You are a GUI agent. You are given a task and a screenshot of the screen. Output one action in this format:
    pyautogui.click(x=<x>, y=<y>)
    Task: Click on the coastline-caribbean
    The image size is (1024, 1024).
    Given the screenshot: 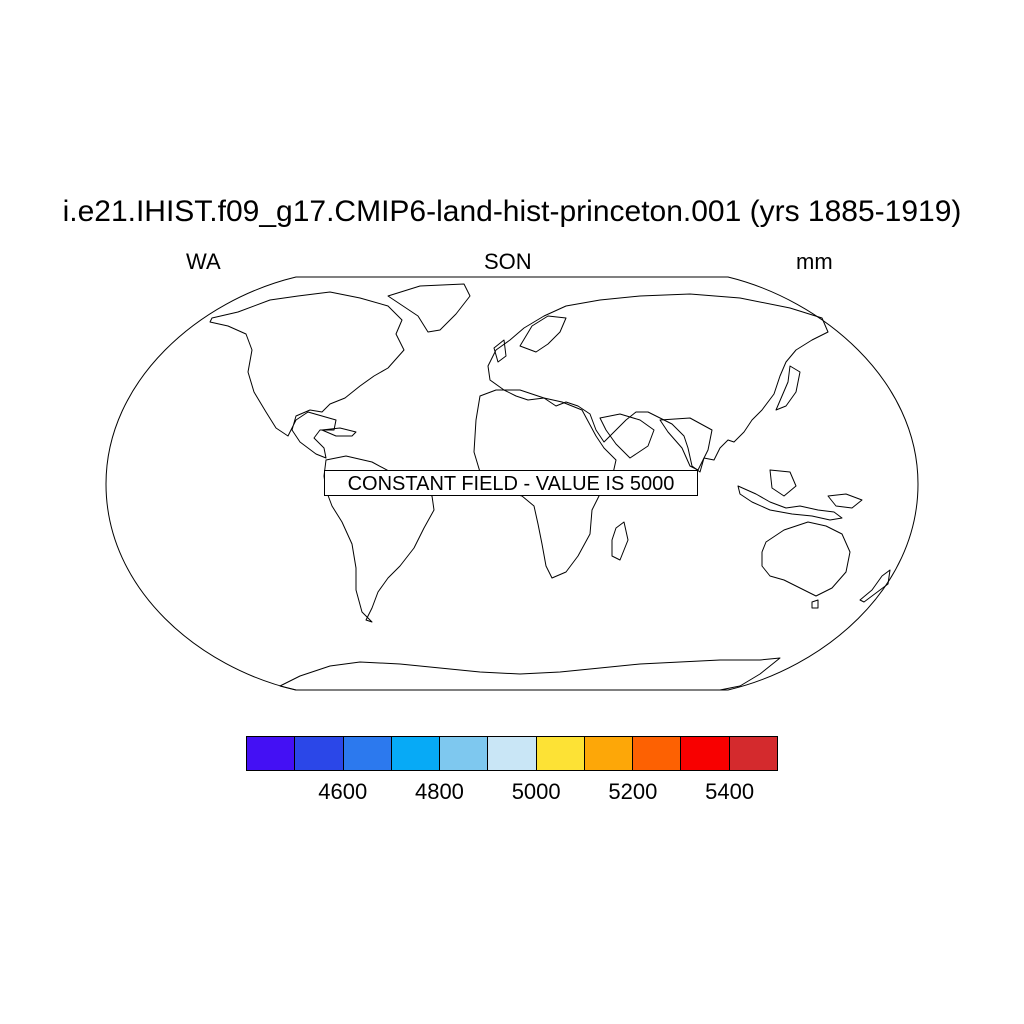 What is the action you would take?
    pyautogui.click(x=339, y=432)
    